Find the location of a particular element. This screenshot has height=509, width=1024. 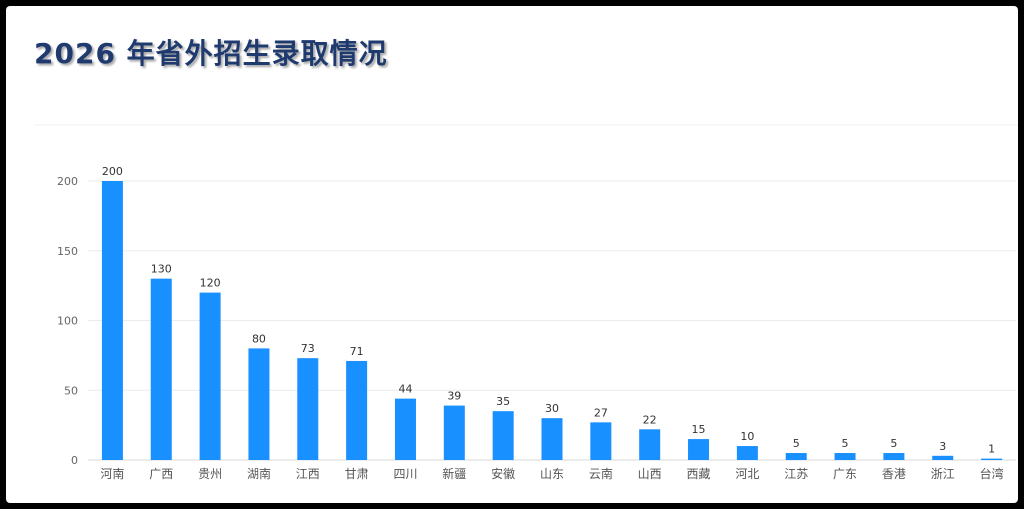

y-tick-label: 200 is located at coordinates (67, 181).